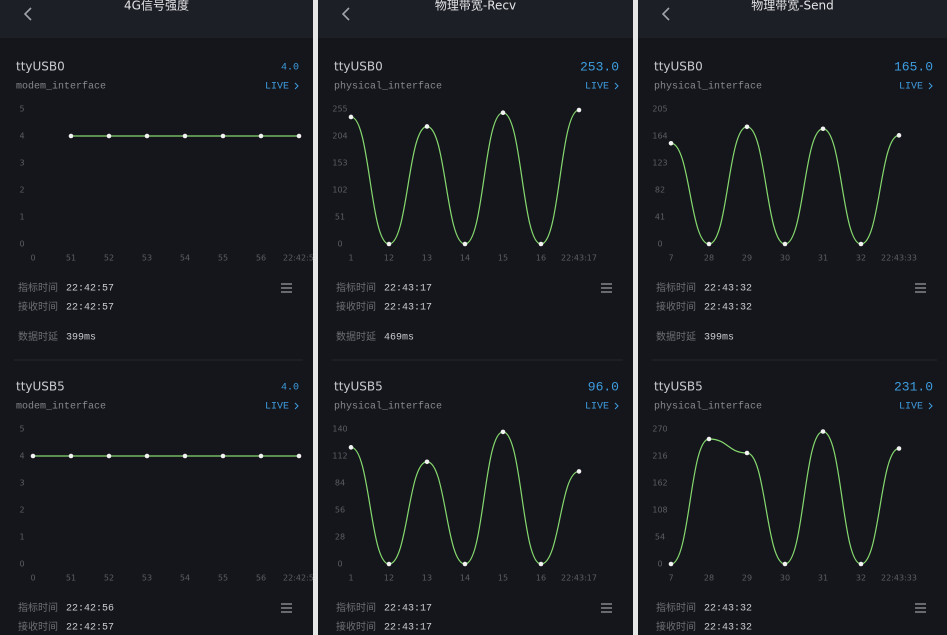  Describe the element at coordinates (339, 429) in the screenshot. I see `y-tick-label: 140` at that location.